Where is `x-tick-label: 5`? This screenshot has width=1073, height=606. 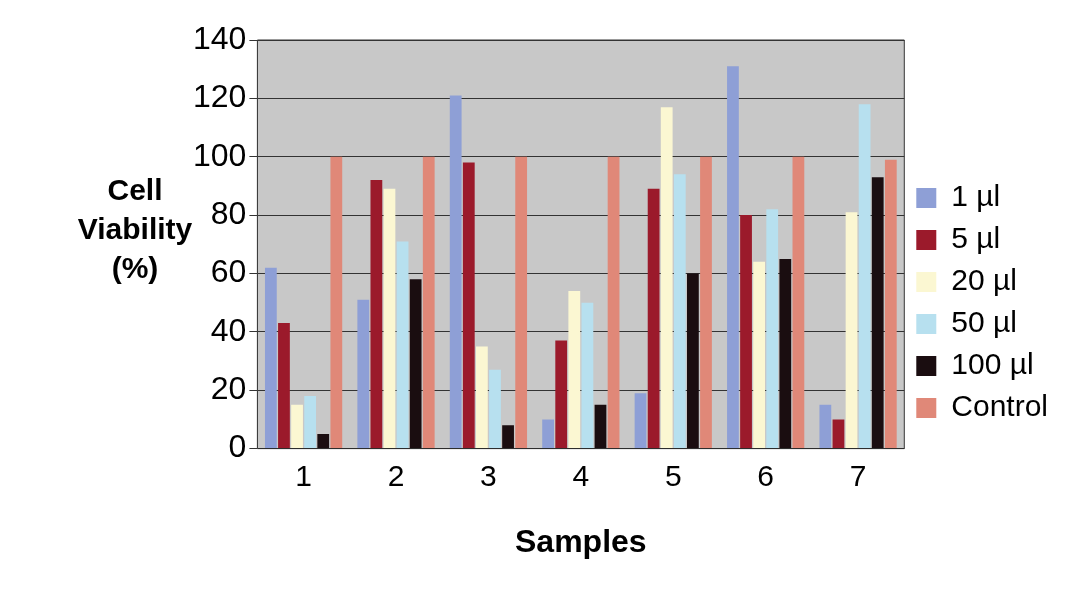
x-tick-label: 5 is located at coordinates (673, 475).